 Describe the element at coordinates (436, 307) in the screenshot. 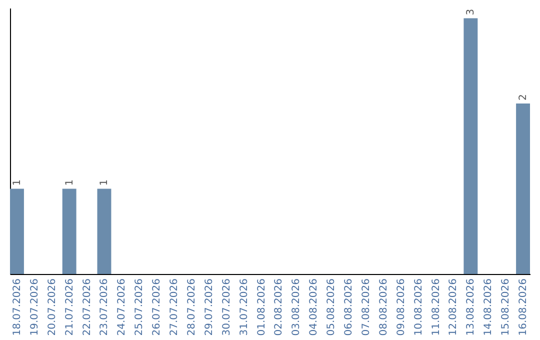

I see `x-tick-label: 11.08.2026` at that location.